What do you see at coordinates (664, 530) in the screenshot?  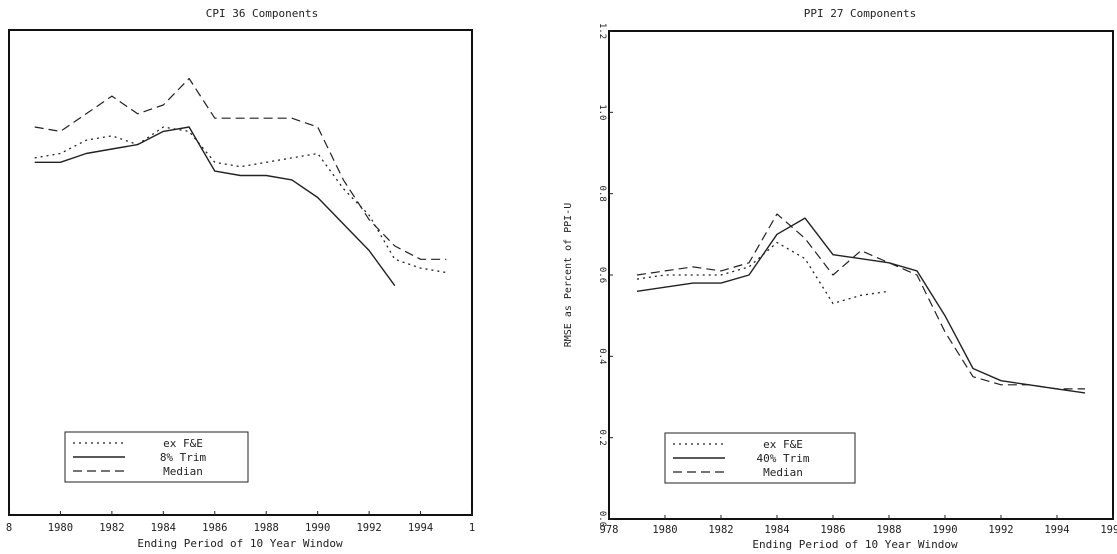 I see `ppi-x-tick-label: 1980` at bounding box center [664, 530].